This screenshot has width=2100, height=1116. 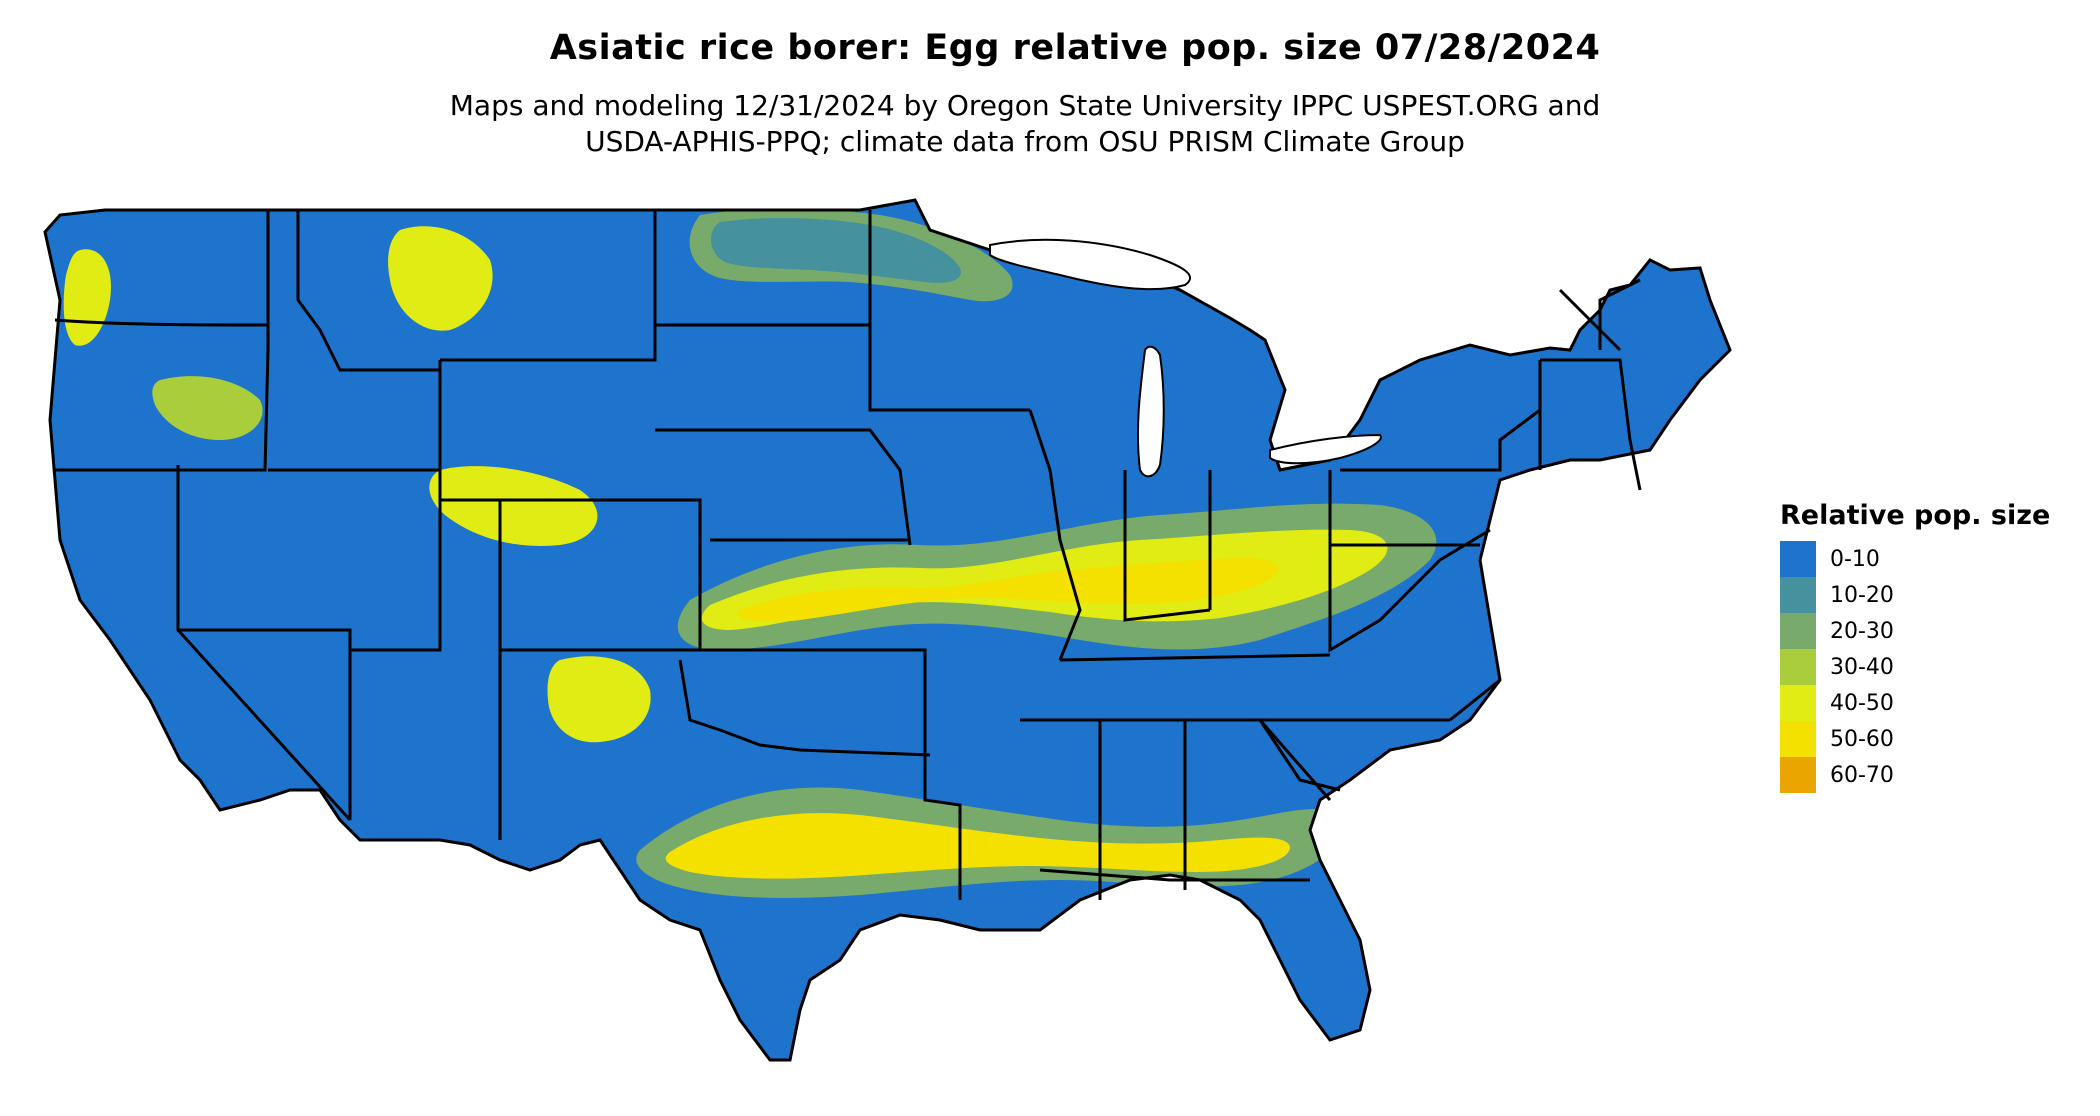 I want to click on legend-label: 20-30, so click(x=1862, y=631).